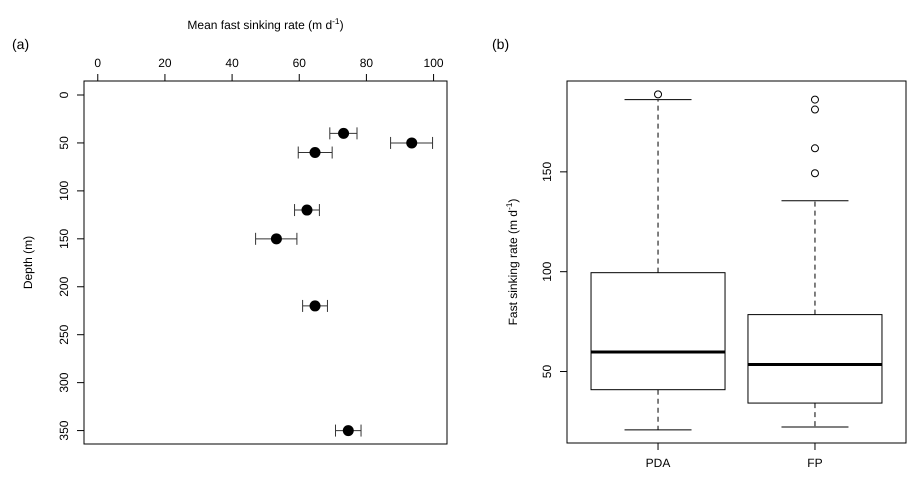  Describe the element at coordinates (367, 63) in the screenshot. I see `x-tick-label: 80` at that location.